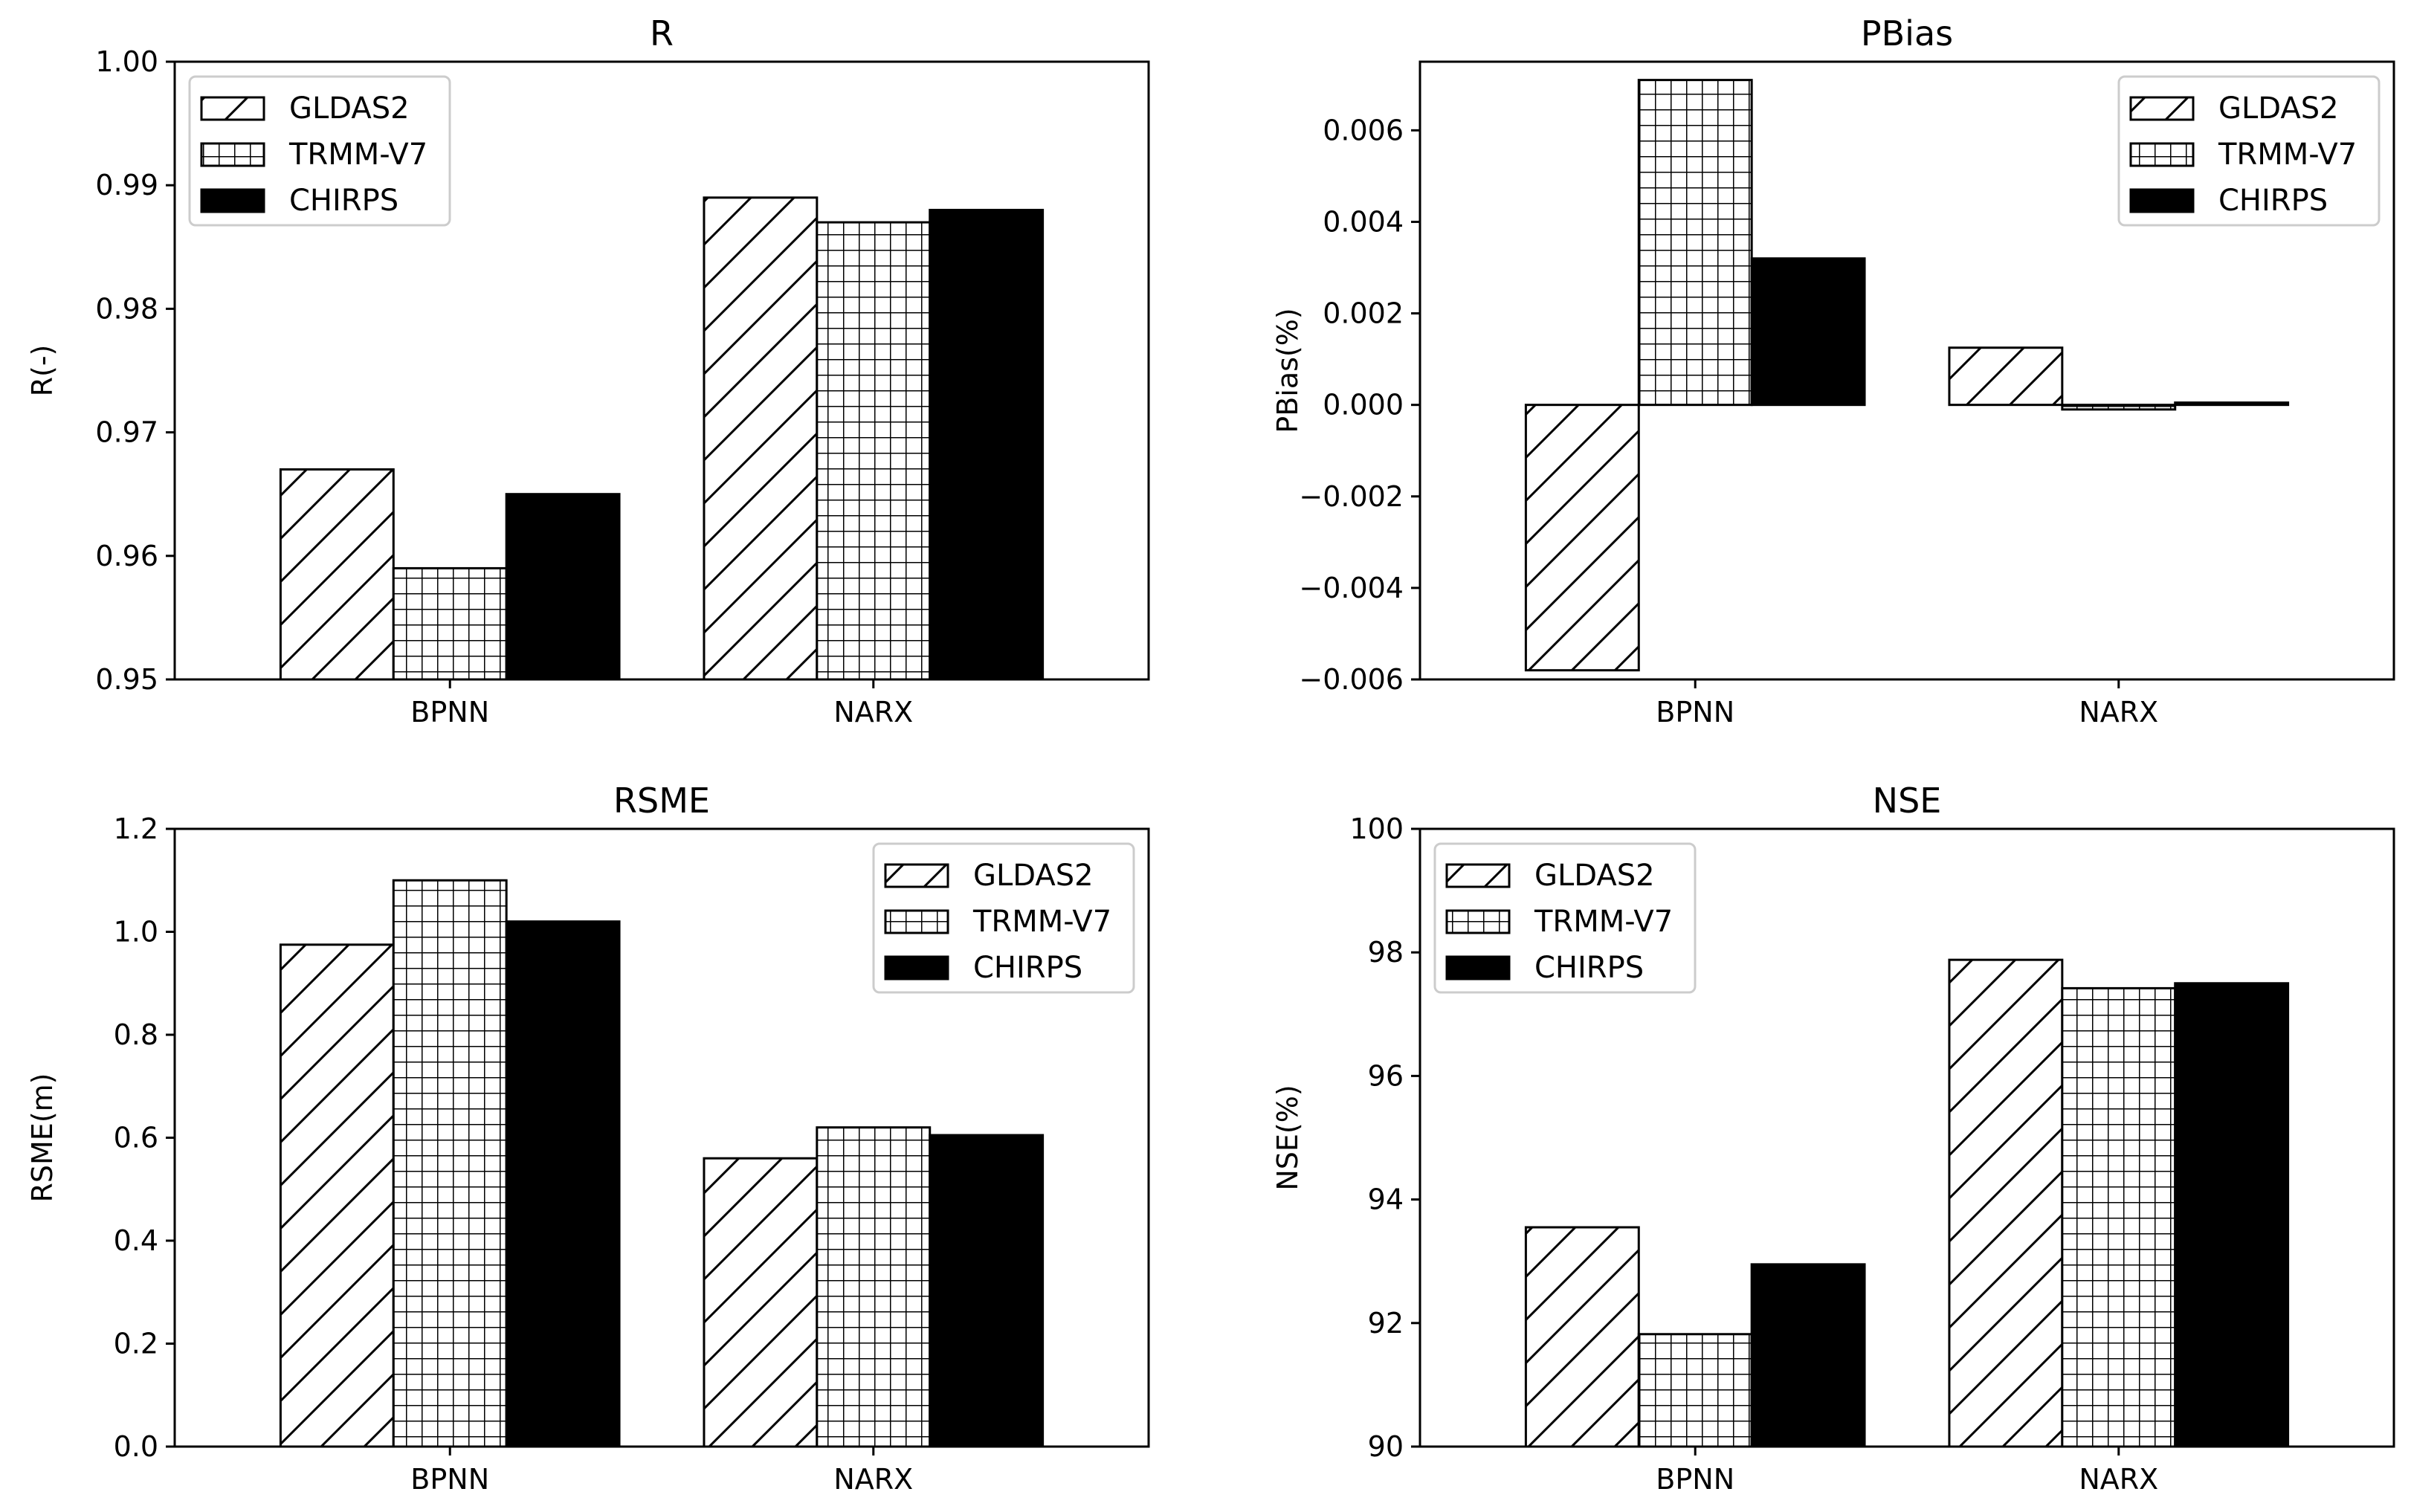 This screenshot has height=1512, width=2411. What do you see at coordinates (126, 185) in the screenshot?
I see `y-tick-label: 0.99` at bounding box center [126, 185].